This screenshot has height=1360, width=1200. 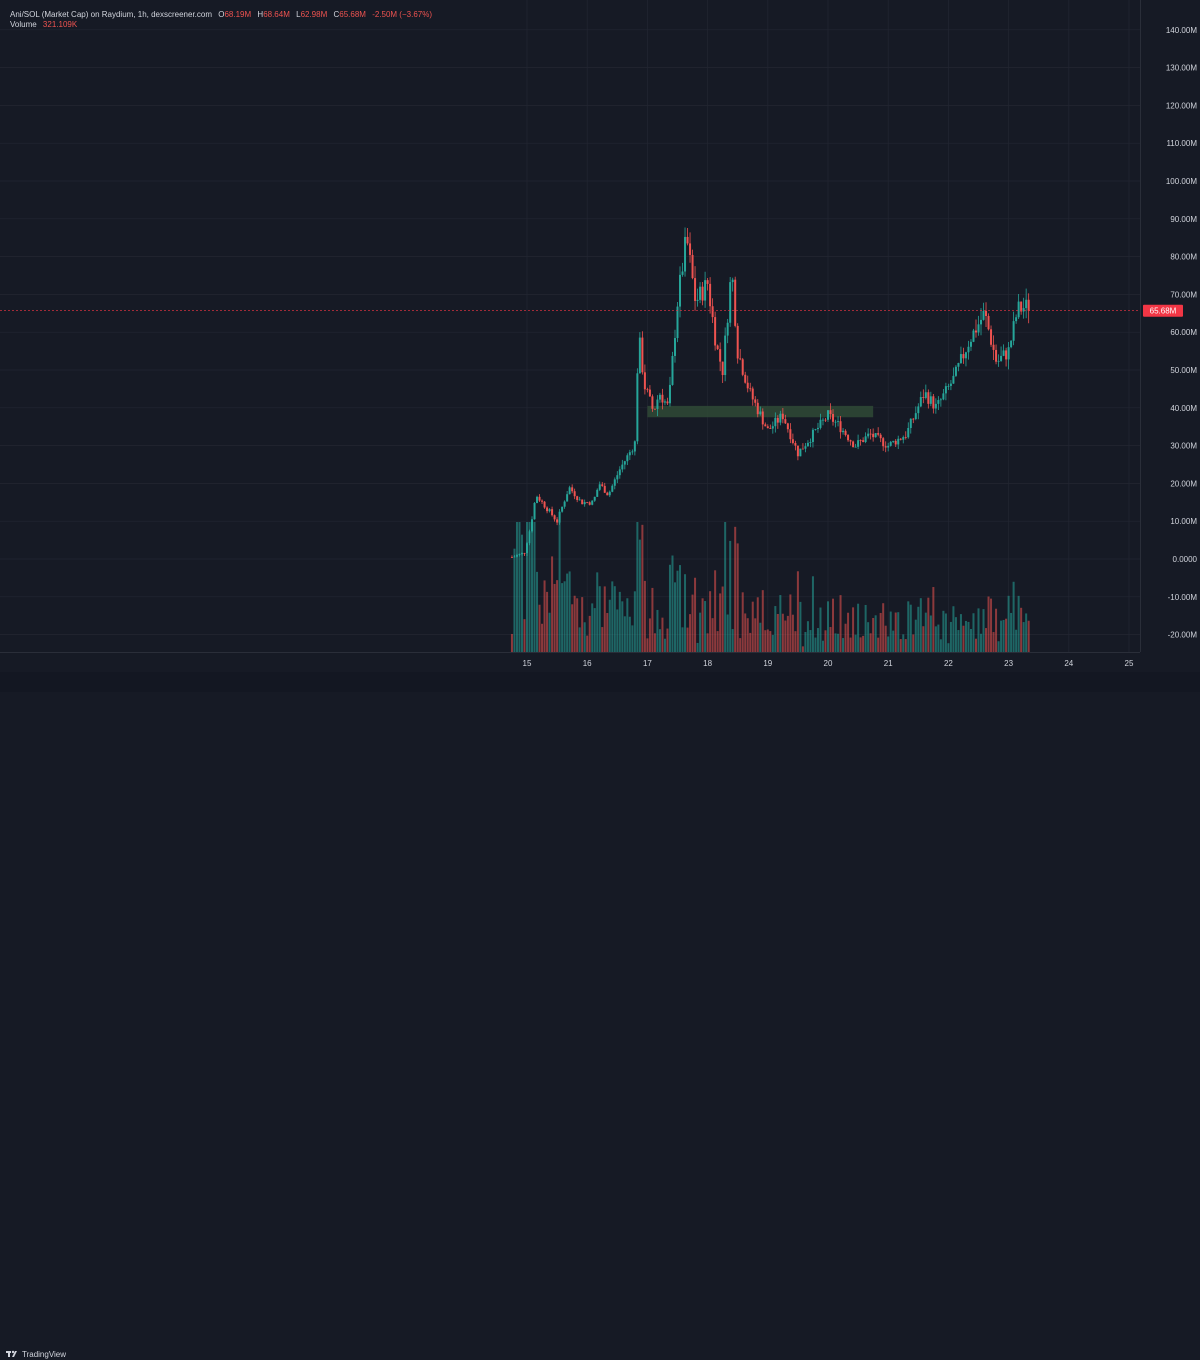 I want to click on tradingview-logo-icon, so click(x=11, y=1353).